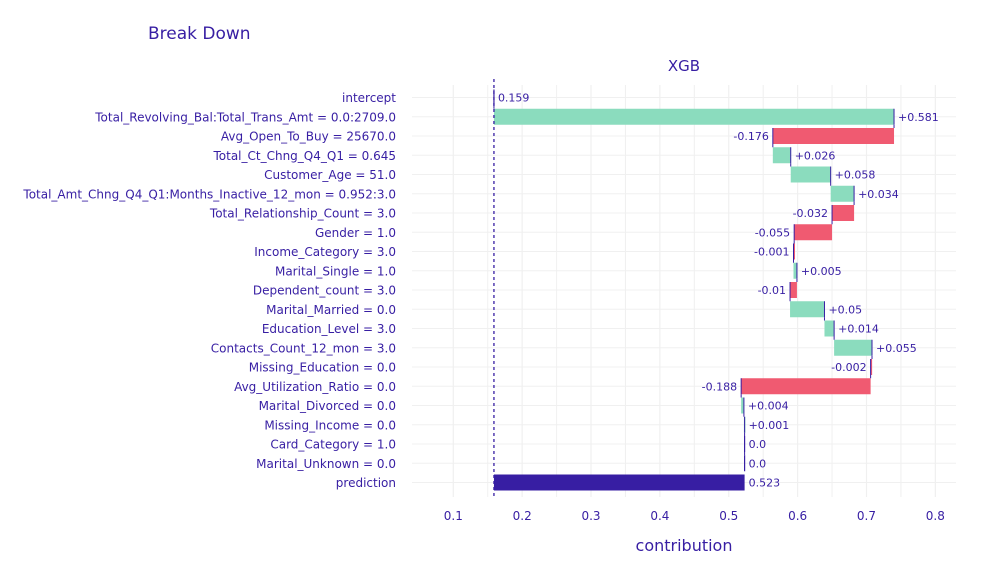  Describe the element at coordinates (684, 66) in the screenshot. I see `panel-subtitle: XGB` at that location.